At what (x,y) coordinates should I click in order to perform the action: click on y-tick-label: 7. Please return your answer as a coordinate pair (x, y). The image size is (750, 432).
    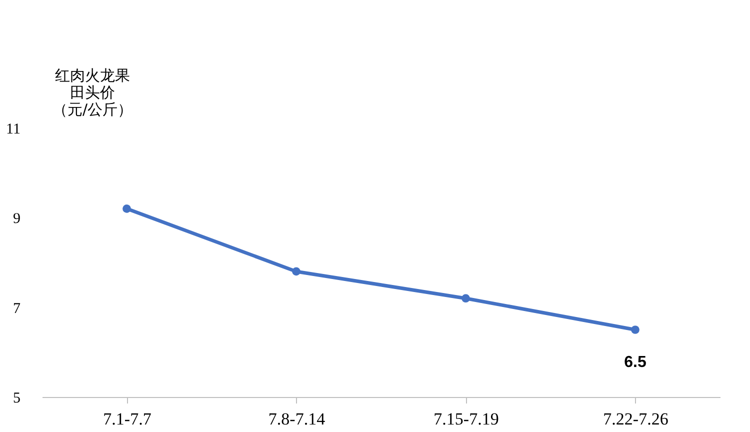
    Looking at the image, I should click on (17, 308).